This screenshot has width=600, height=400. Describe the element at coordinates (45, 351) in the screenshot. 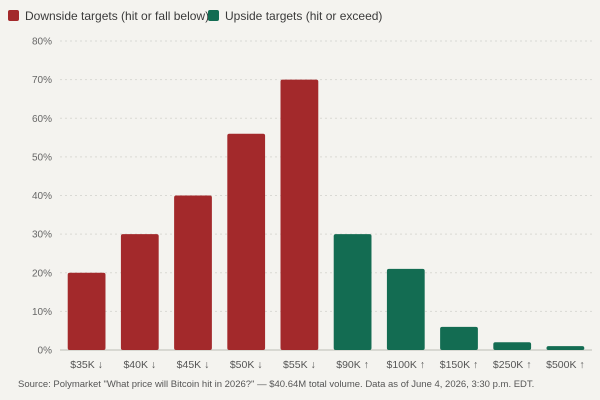

I see `y-tick-label: 0%` at that location.